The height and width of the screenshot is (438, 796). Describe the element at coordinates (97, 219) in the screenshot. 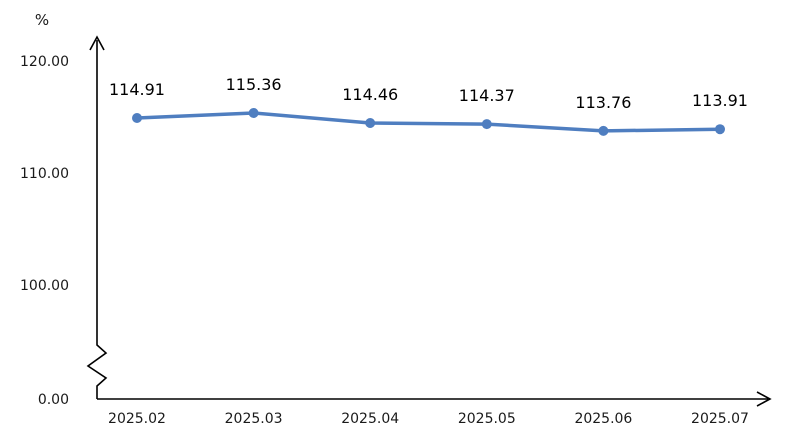

I see `y-axis-line-with-break` at that location.